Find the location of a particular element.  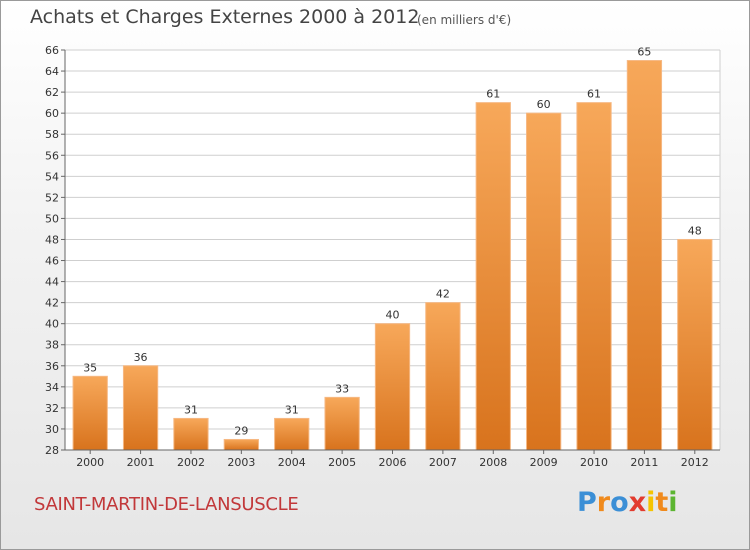

logo-letter: x is located at coordinates (637, 502).